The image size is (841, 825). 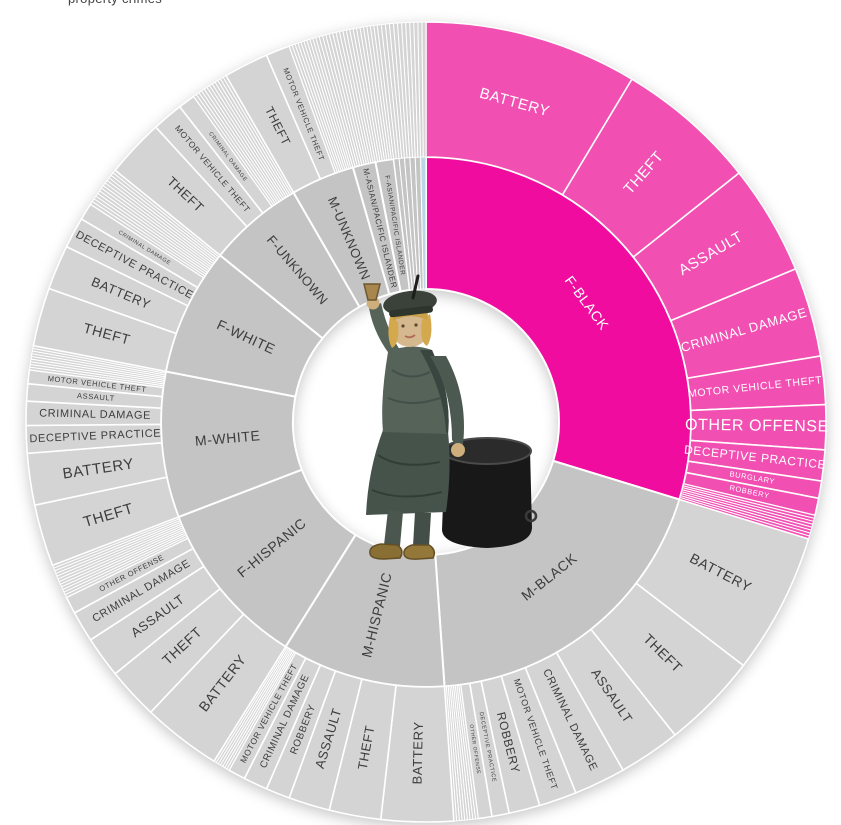 I want to click on top-left-clipped-text: property crimes, so click(x=115, y=3).